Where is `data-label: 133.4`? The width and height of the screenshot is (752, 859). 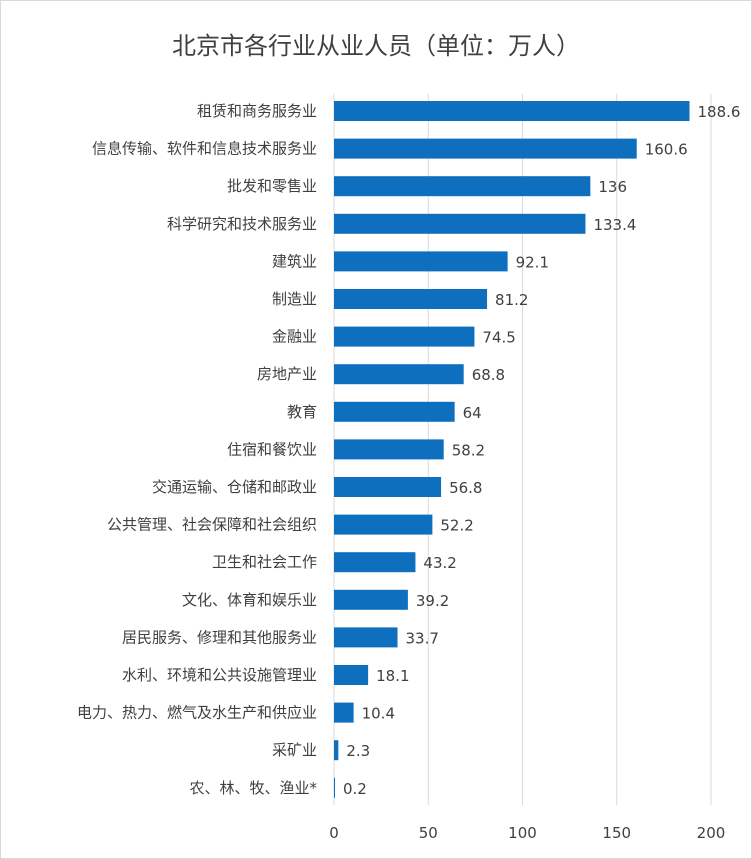 data-label: 133.4 is located at coordinates (614, 225).